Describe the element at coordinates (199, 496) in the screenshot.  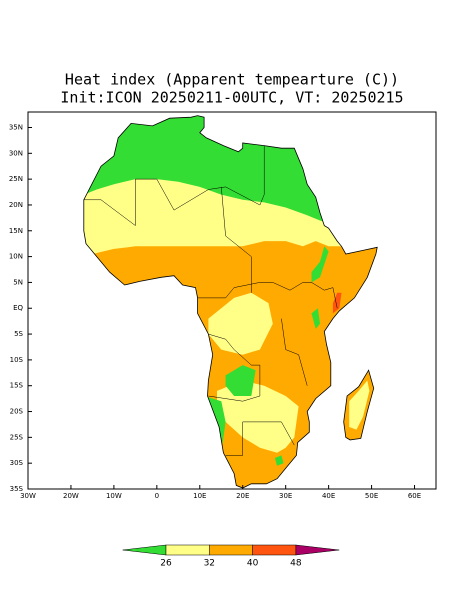
I see `lon-tick-label: 10E` at that location.